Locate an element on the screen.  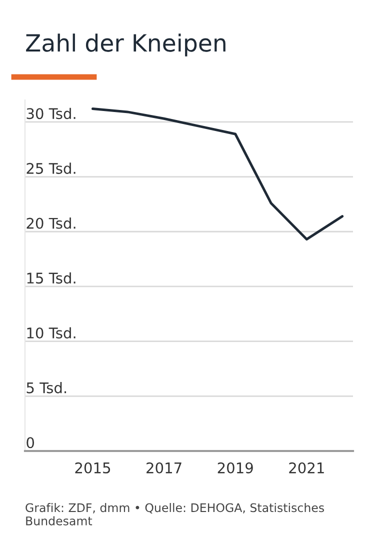
y-tick-label: 20 Tsd. is located at coordinates (51, 223).